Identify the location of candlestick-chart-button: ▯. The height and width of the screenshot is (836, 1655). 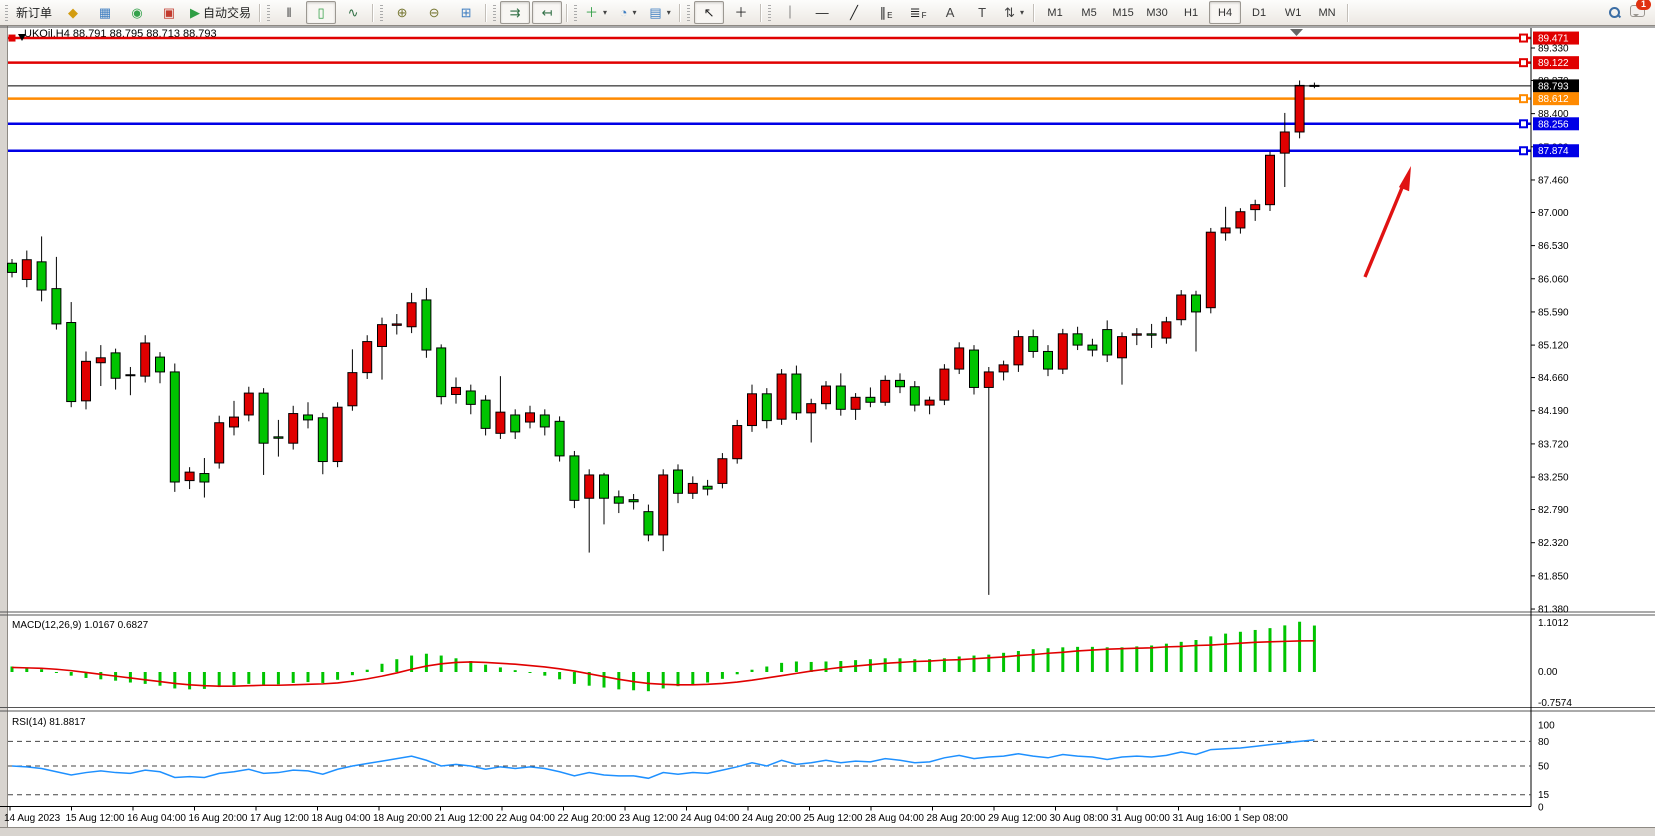
(321, 12).